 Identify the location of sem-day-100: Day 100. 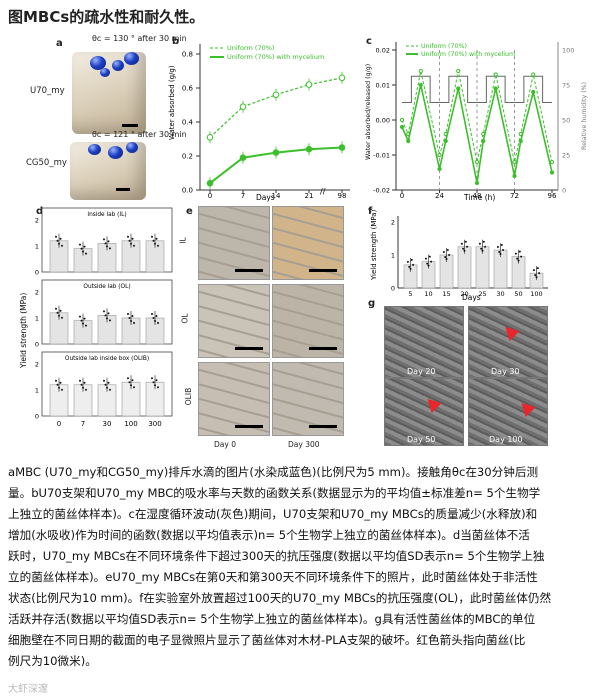
(508, 412).